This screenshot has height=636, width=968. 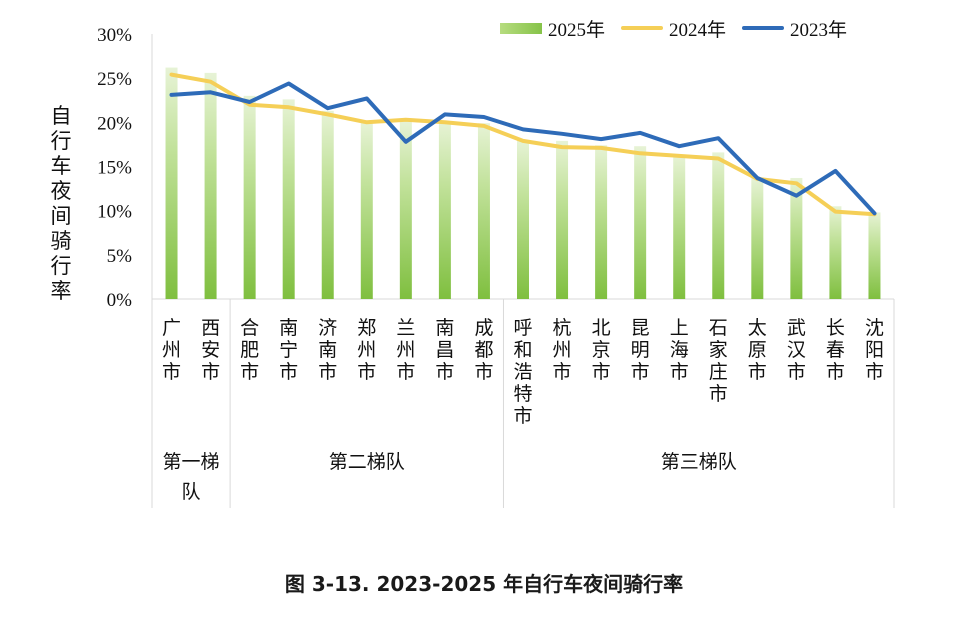 I want to click on x-tick-label: 杭州市, so click(x=562, y=350).